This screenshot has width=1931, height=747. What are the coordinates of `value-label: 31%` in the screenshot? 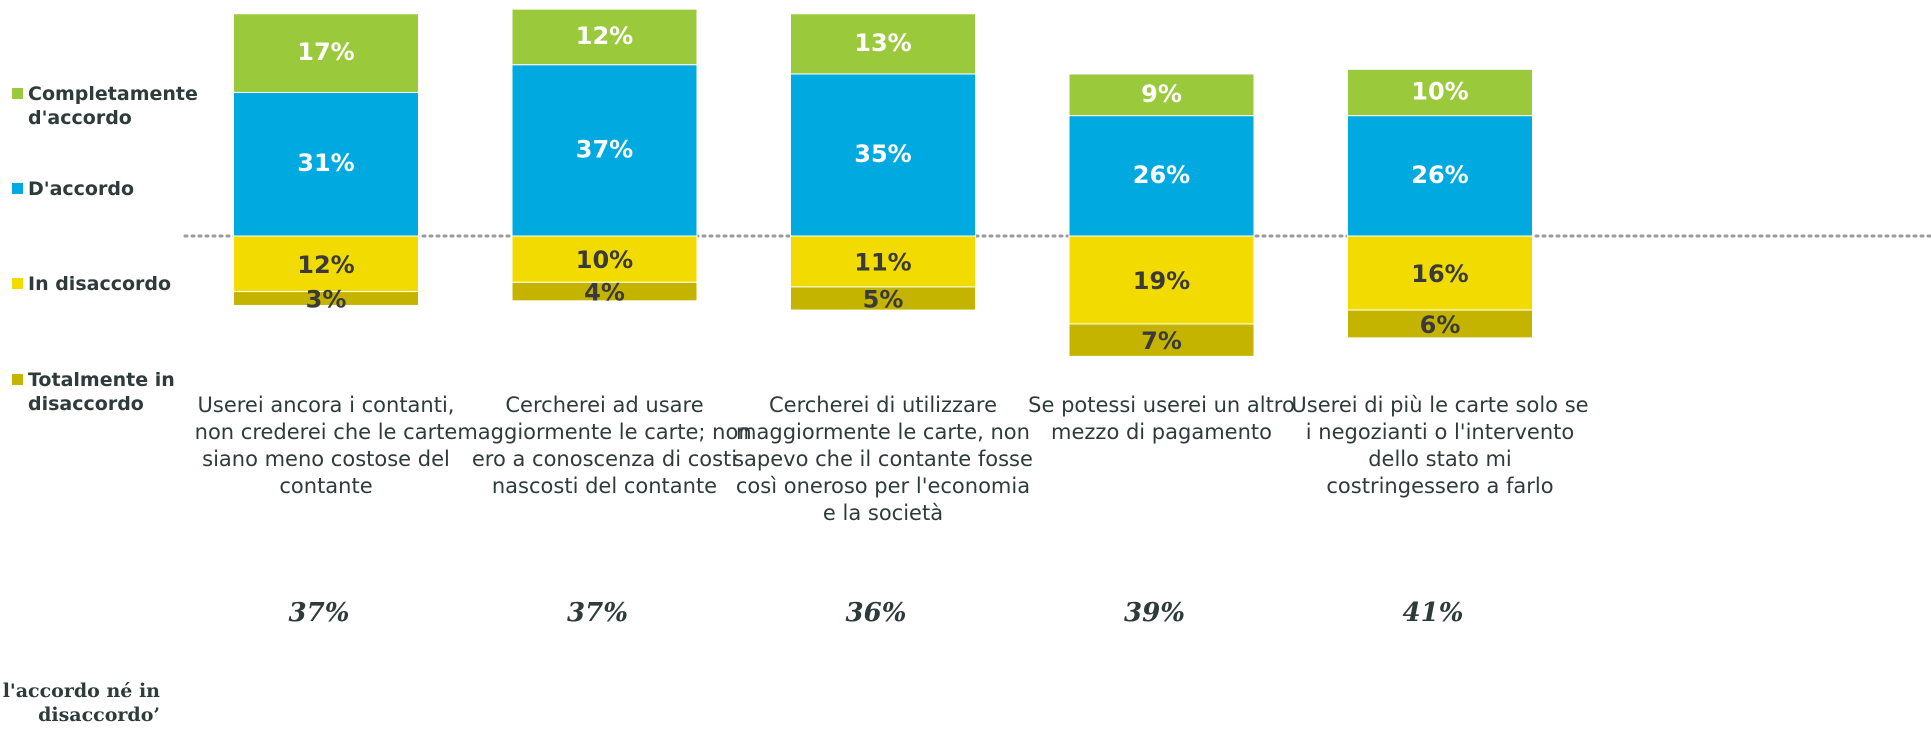 It's located at (325, 163).